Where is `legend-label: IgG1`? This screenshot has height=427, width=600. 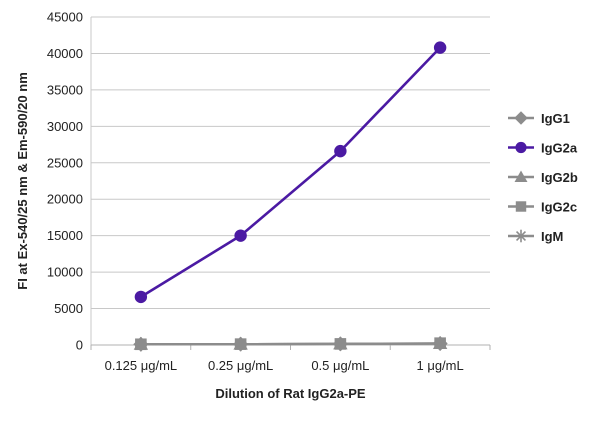
legend-label: IgG1 is located at coordinates (555, 118).